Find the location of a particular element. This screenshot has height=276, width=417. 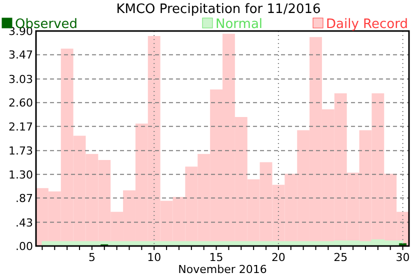

y-tick-label: 1.73 is located at coordinates (20, 151).